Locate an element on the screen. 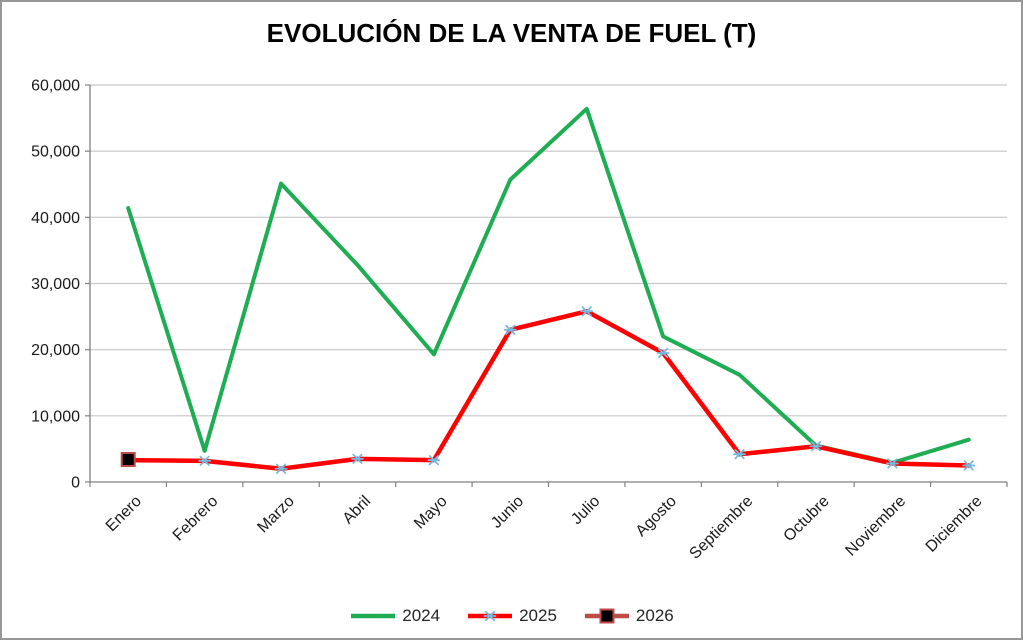 The image size is (1023, 640). chart-title: EVOLUCIÓN DE LA VENTA DE FUEL (T) is located at coordinates (511, 33).